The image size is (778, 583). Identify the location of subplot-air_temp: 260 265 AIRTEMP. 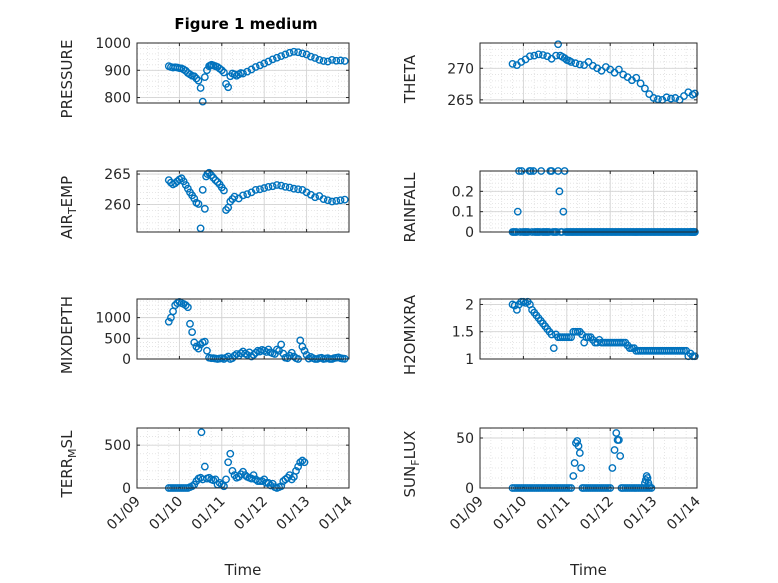
(204, 203).